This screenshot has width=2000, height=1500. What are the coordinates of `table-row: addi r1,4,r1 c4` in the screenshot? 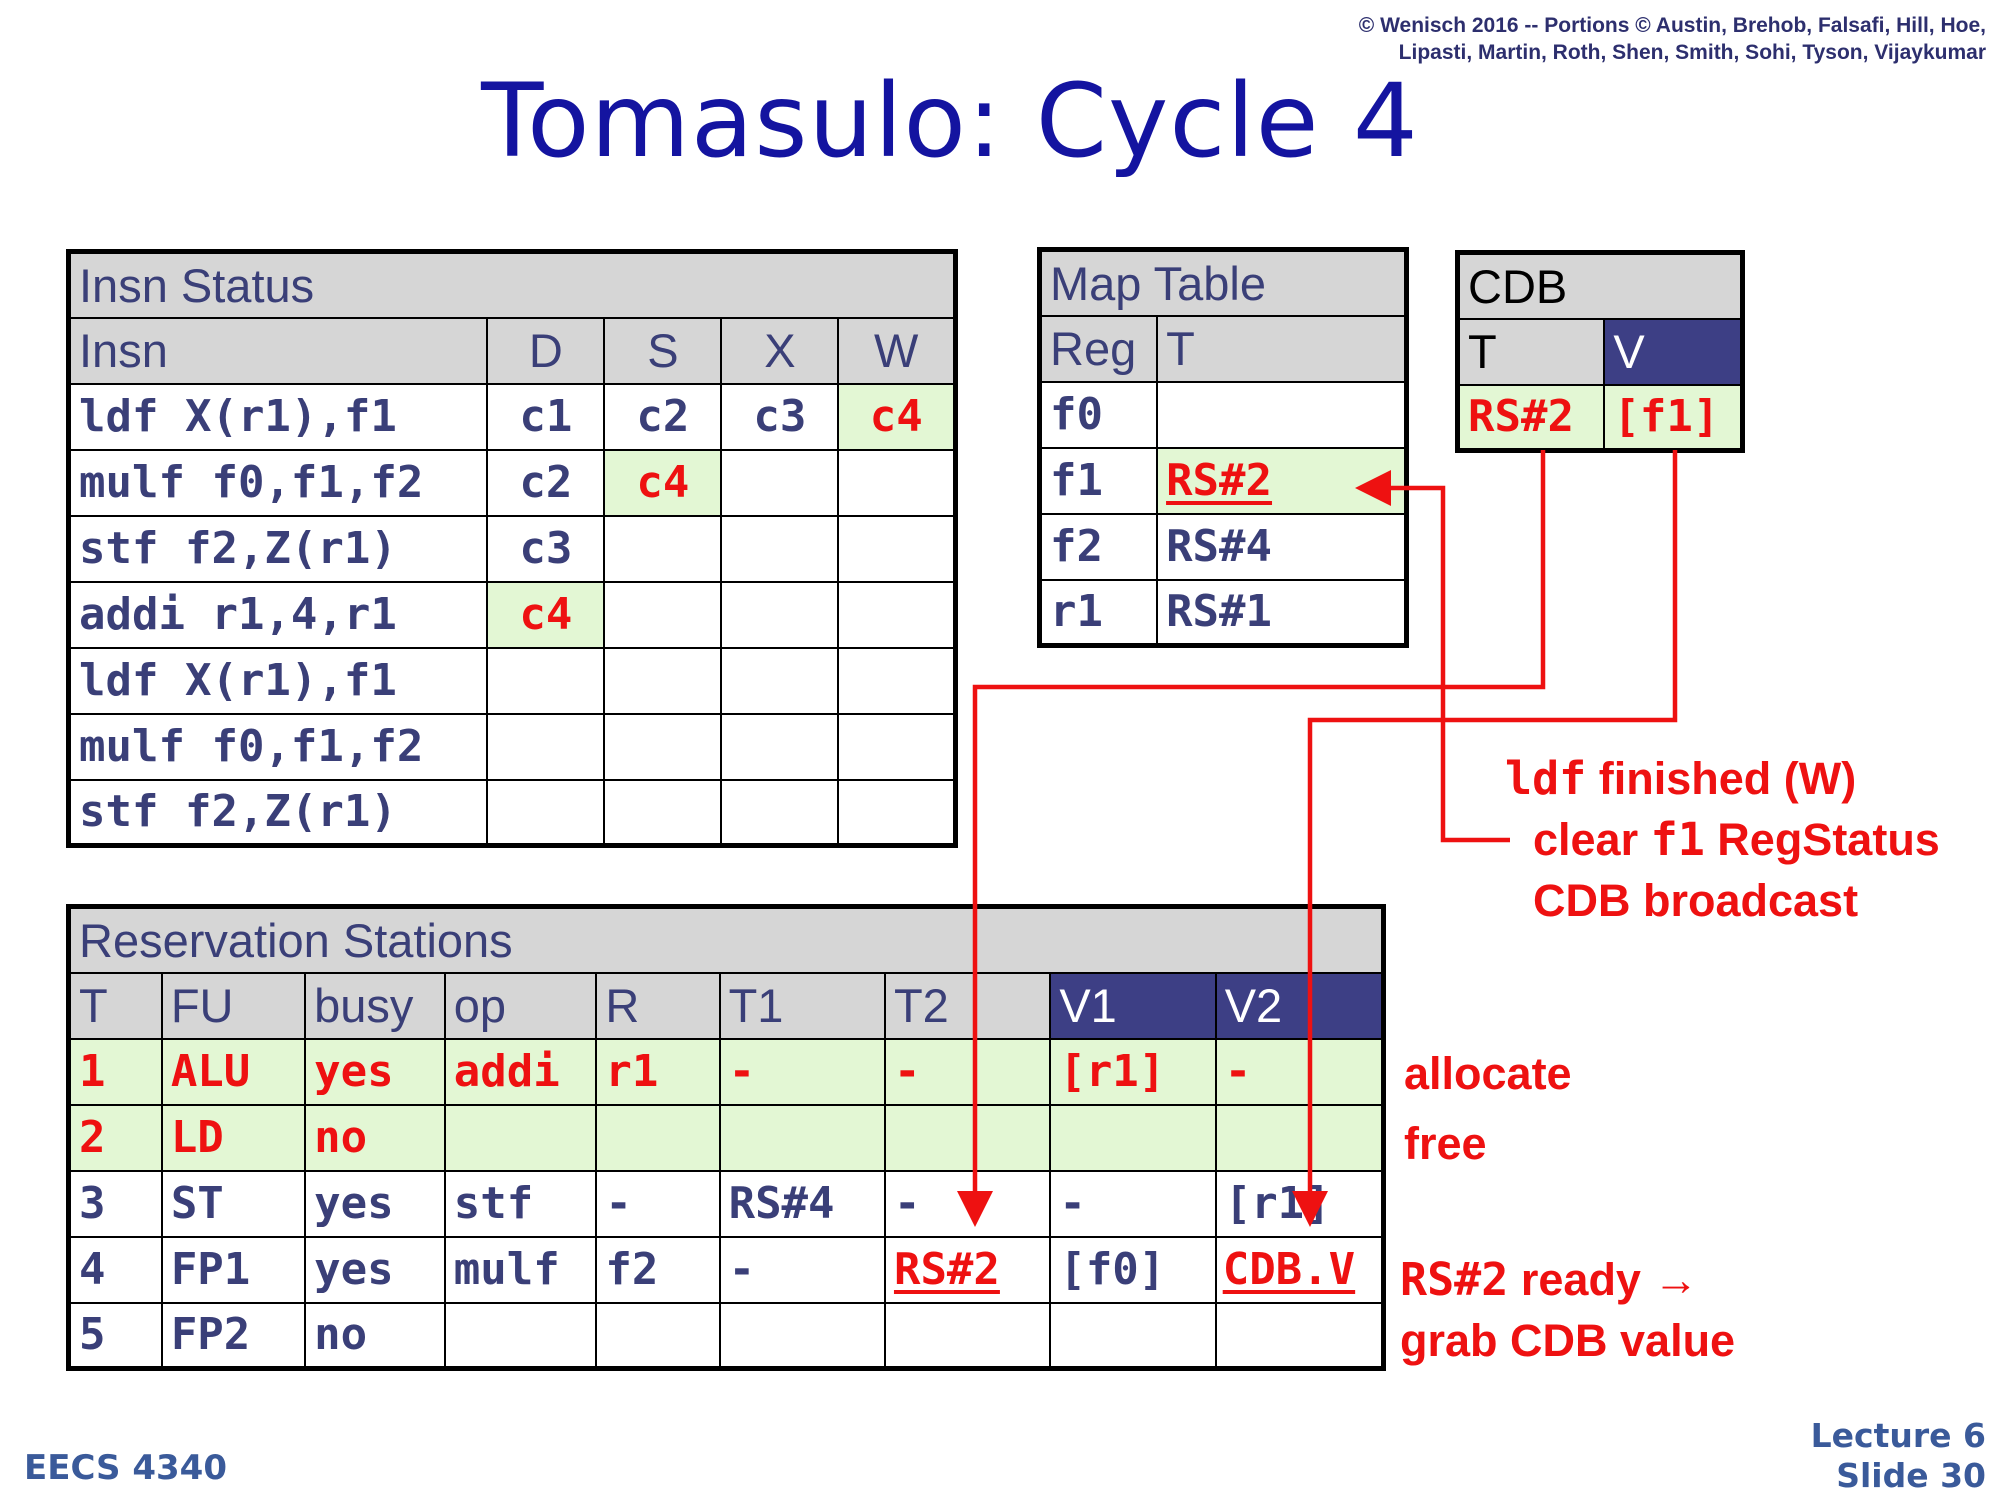 It's located at (512, 614).